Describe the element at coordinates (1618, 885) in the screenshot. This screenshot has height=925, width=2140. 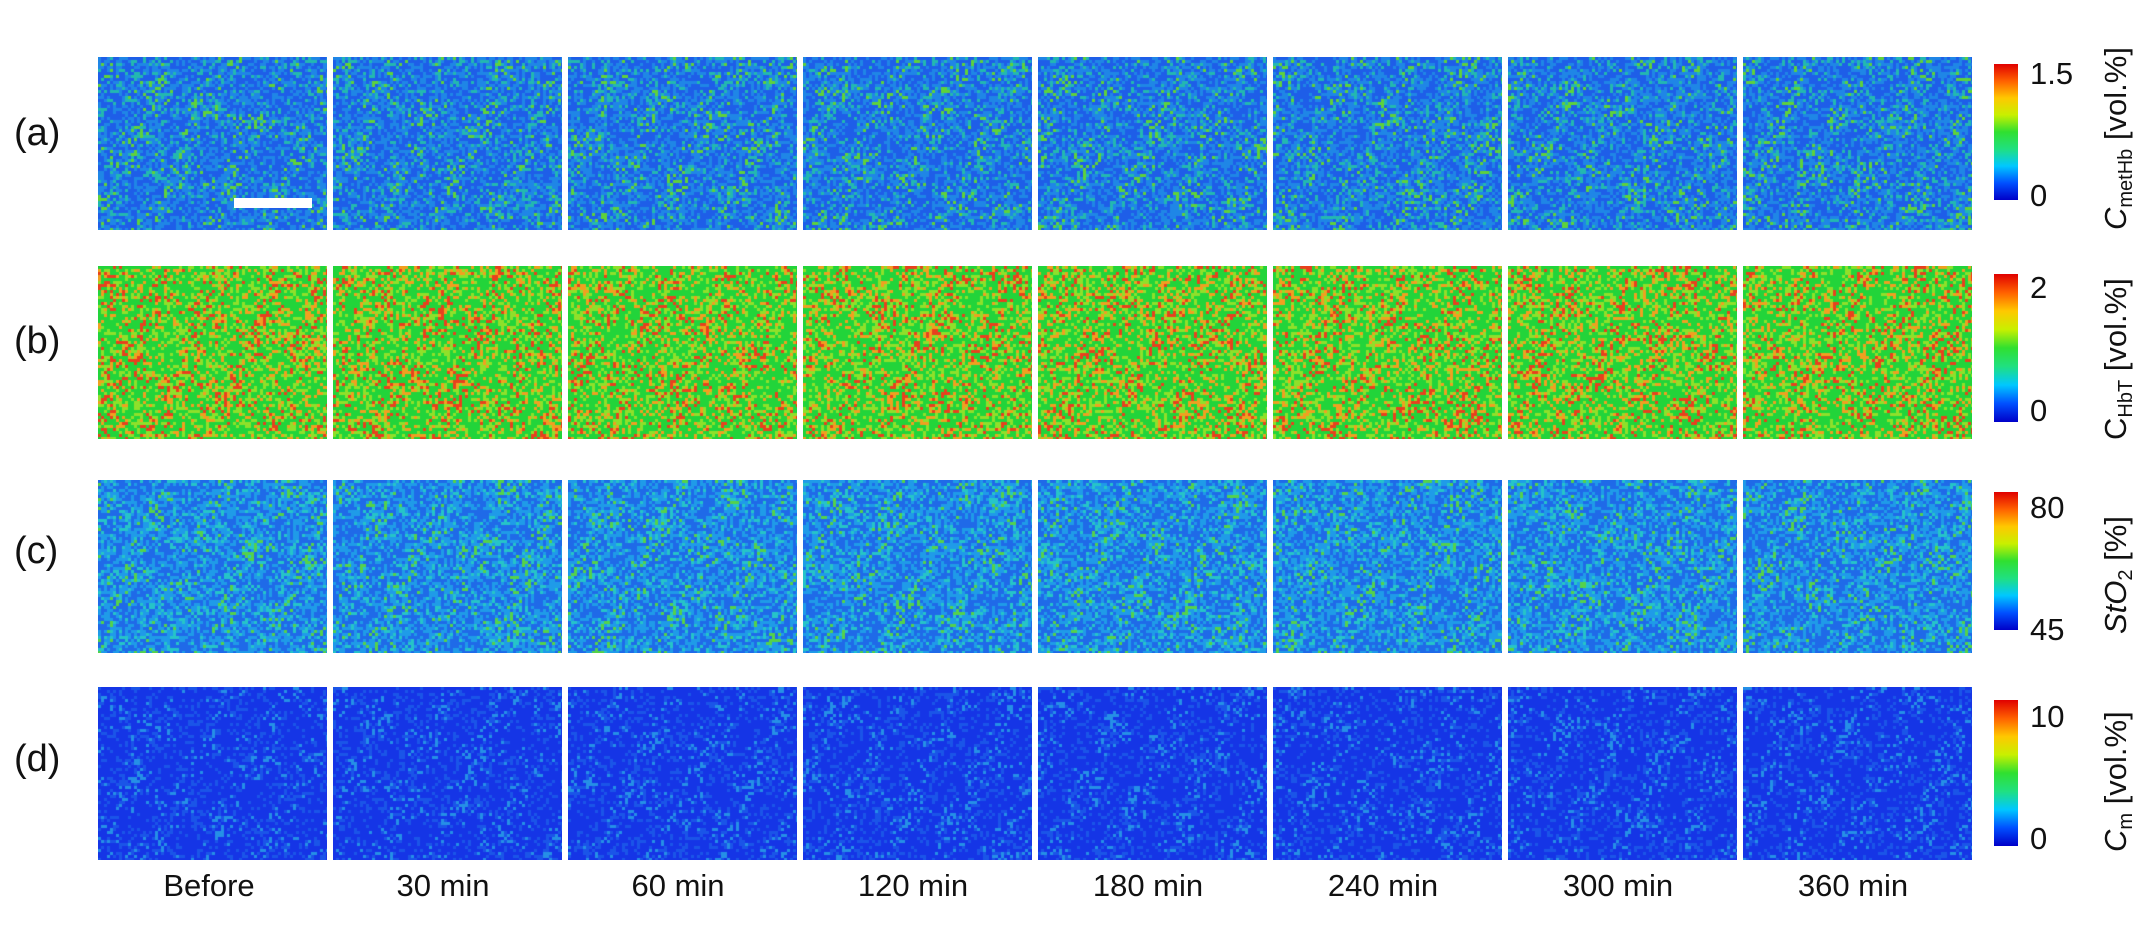
I see `column-label-300min: 300 min` at that location.